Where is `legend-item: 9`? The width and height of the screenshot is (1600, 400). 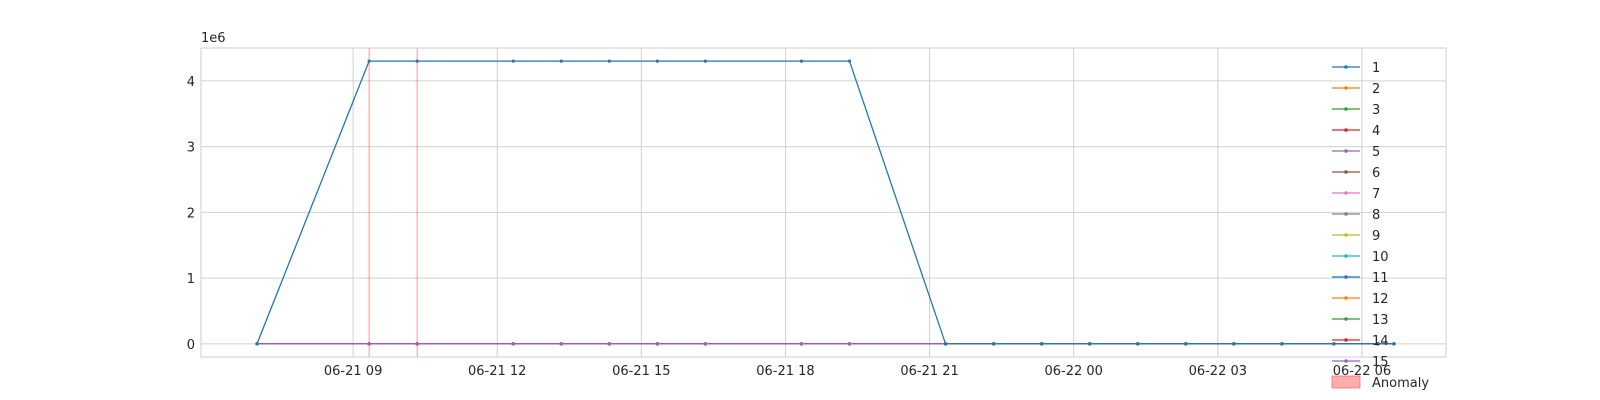 legend-item: 9 is located at coordinates (1356, 236).